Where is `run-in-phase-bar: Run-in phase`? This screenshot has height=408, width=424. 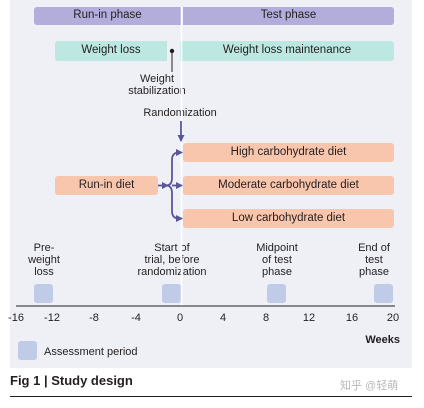
run-in-phase-bar: Run-in phase is located at coordinates (107, 16).